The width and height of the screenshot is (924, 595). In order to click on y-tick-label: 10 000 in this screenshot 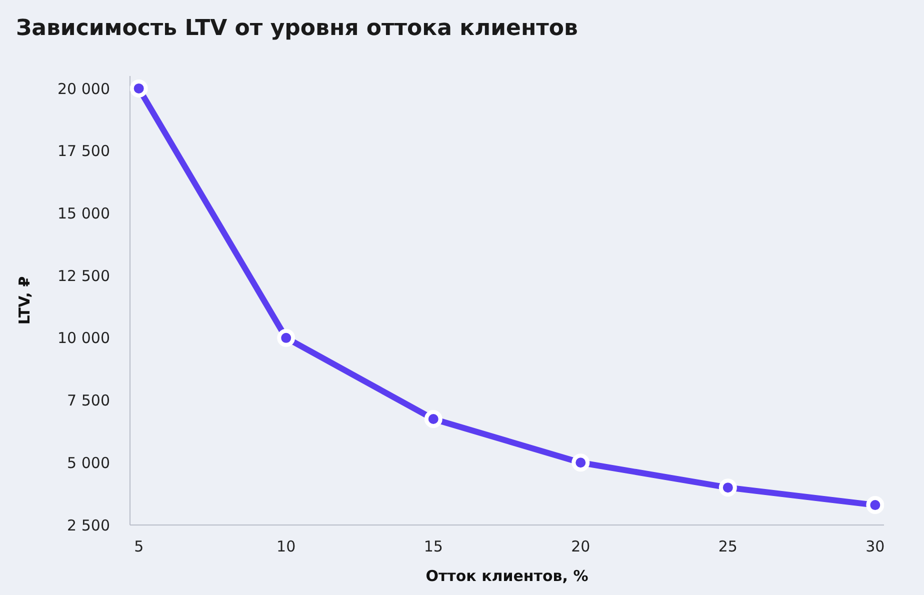, I will do `click(84, 338)`.